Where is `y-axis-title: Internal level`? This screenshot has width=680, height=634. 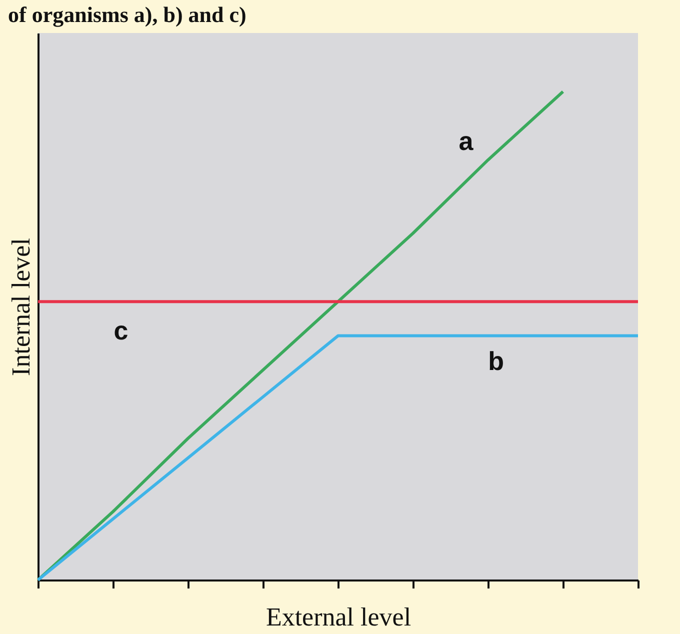 y-axis-title: Internal level is located at coordinates (21, 307).